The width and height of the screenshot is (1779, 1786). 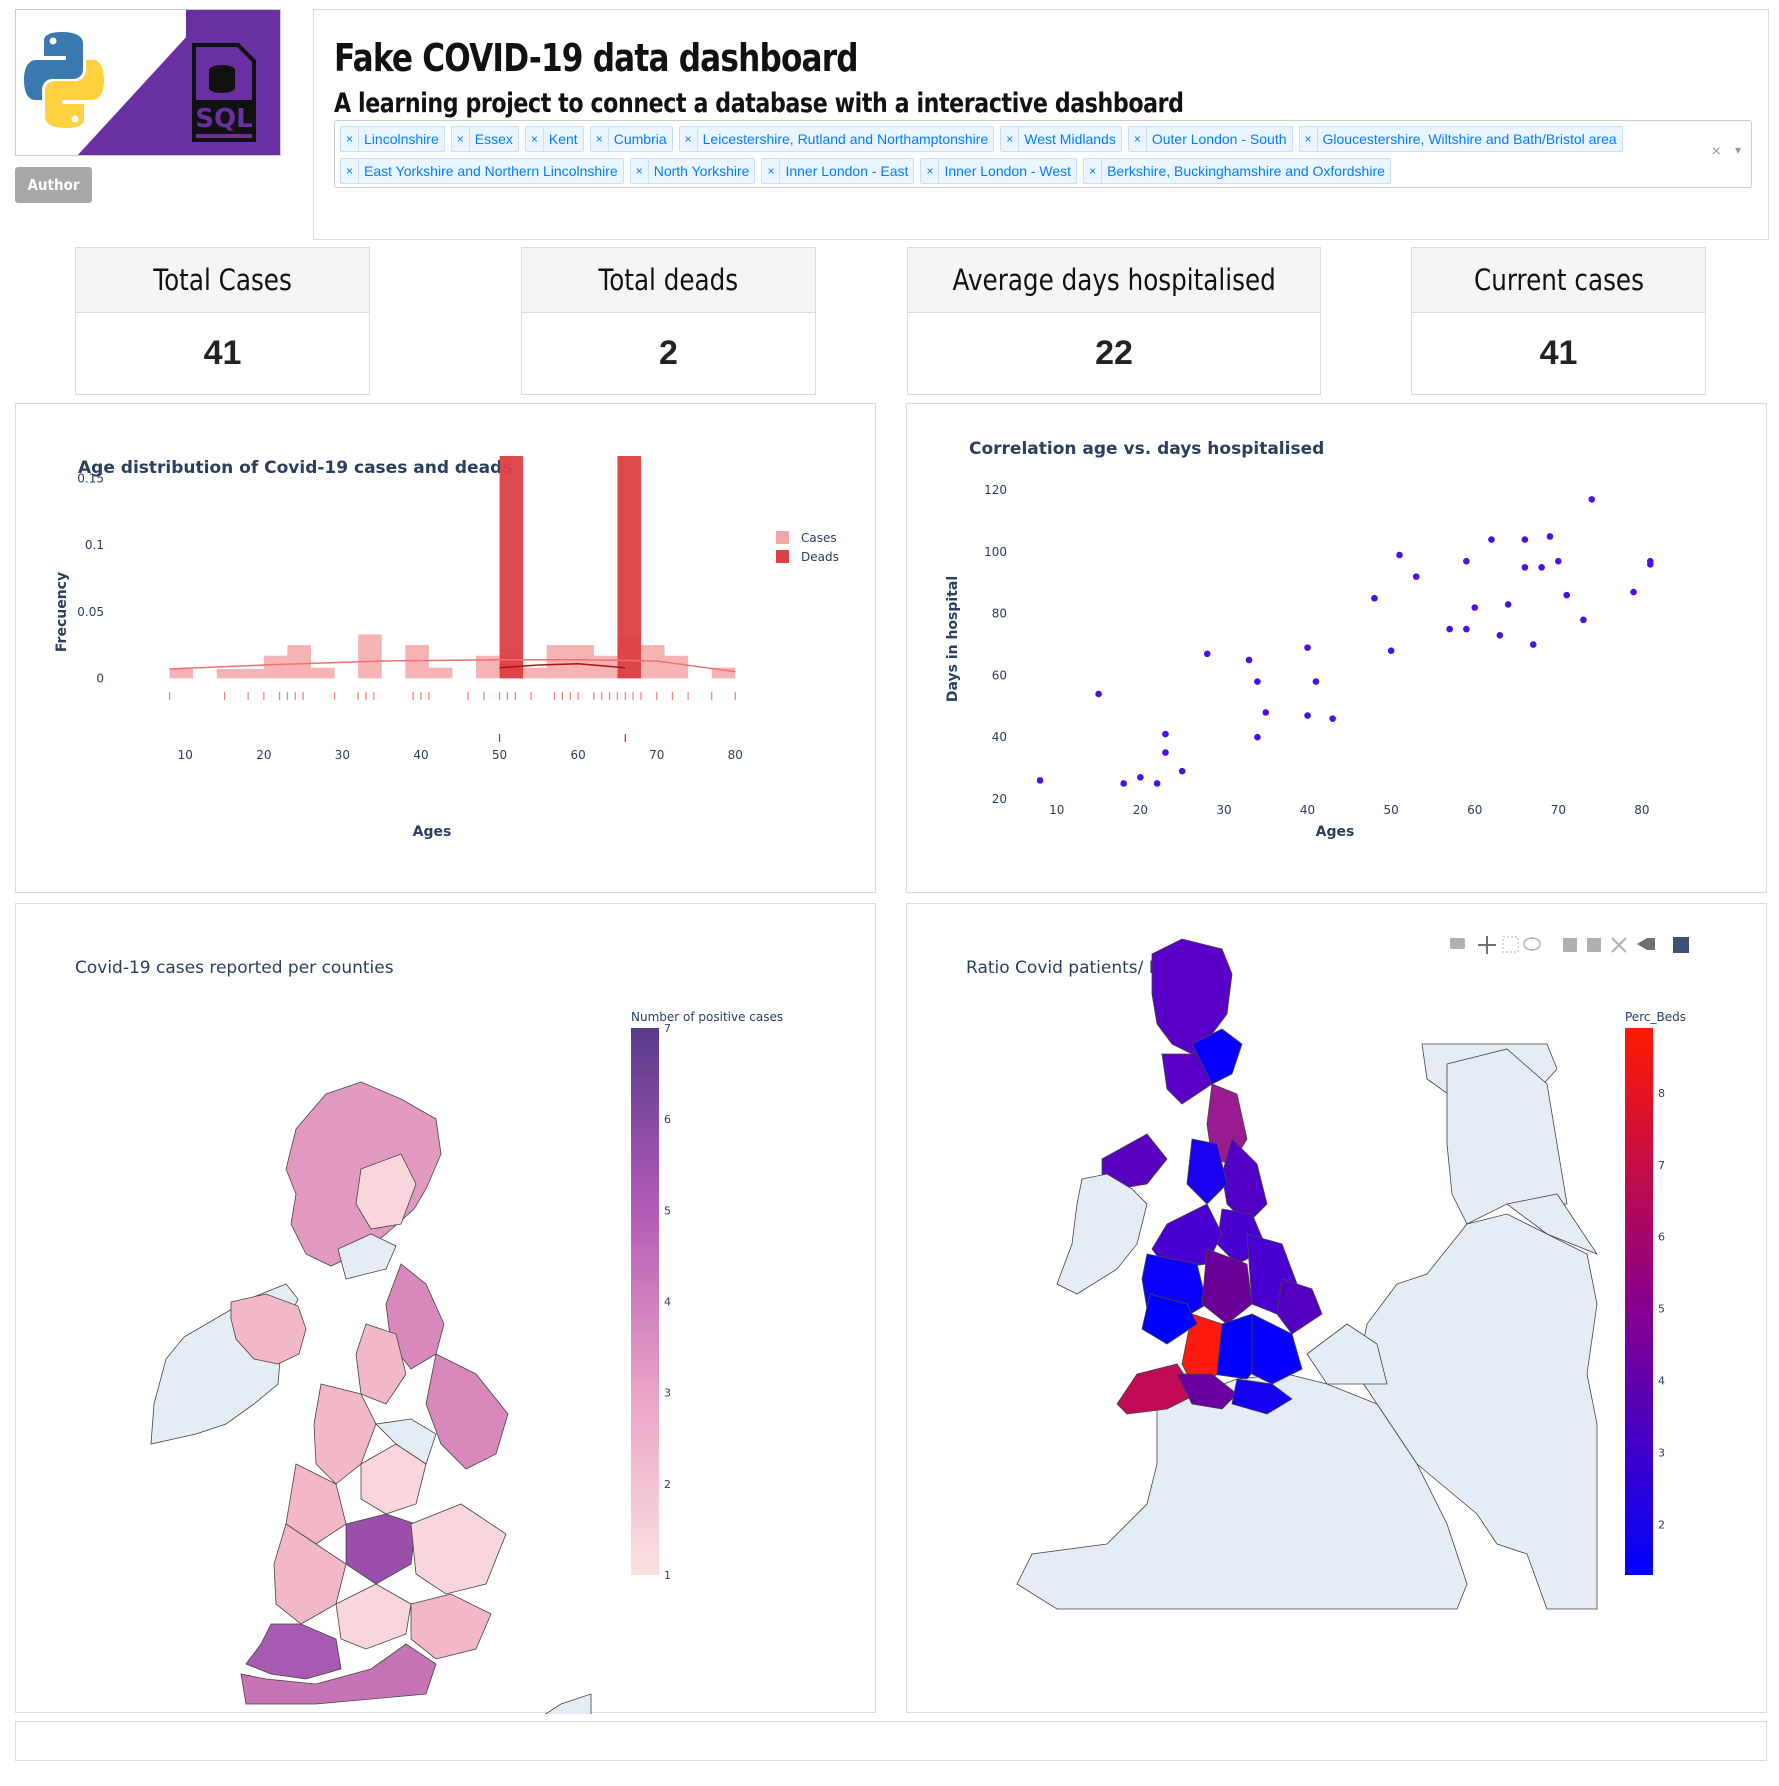 What do you see at coordinates (692, 171) in the screenshot?
I see `region-chip: × North Yorkshire` at bounding box center [692, 171].